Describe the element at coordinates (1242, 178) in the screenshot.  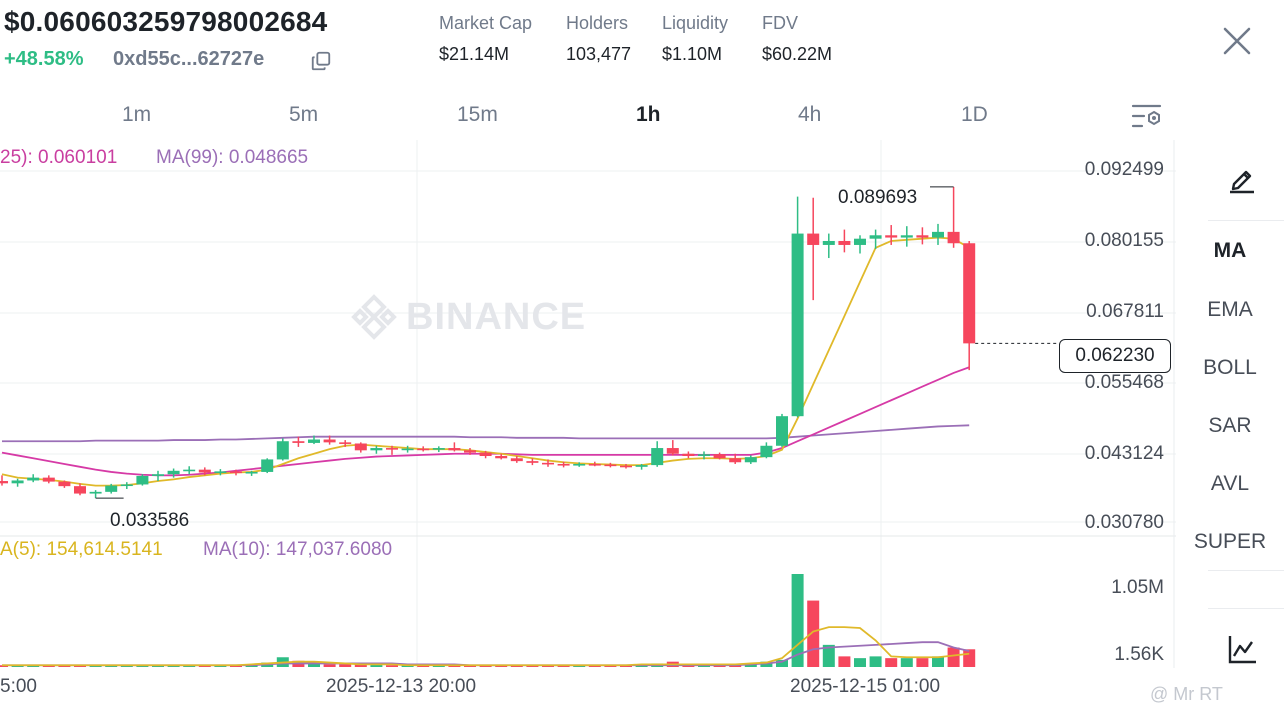
I see `draw-pencil-icon` at that location.